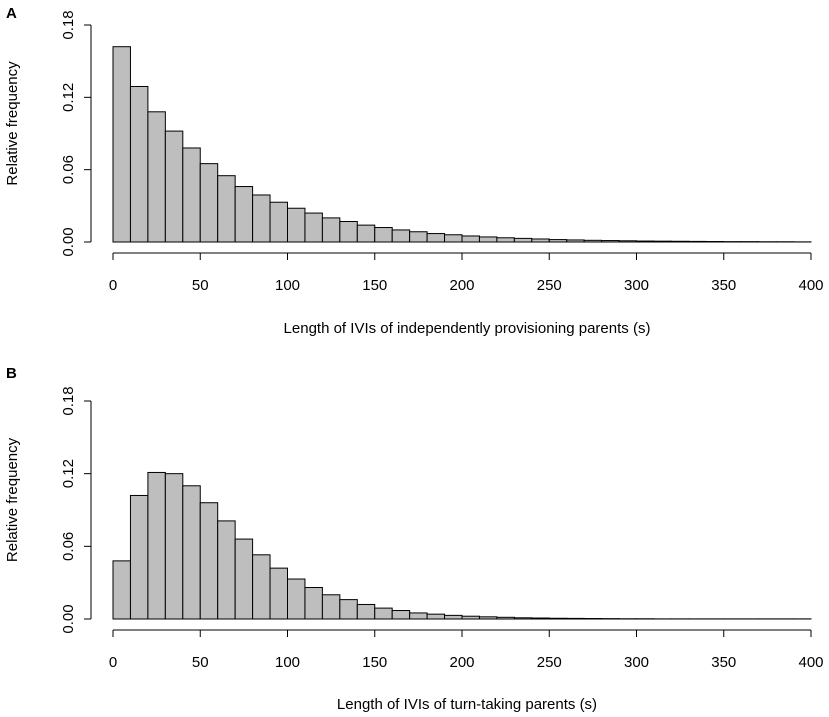  What do you see at coordinates (11, 13) in the screenshot?
I see `panel-label-a: A` at bounding box center [11, 13].